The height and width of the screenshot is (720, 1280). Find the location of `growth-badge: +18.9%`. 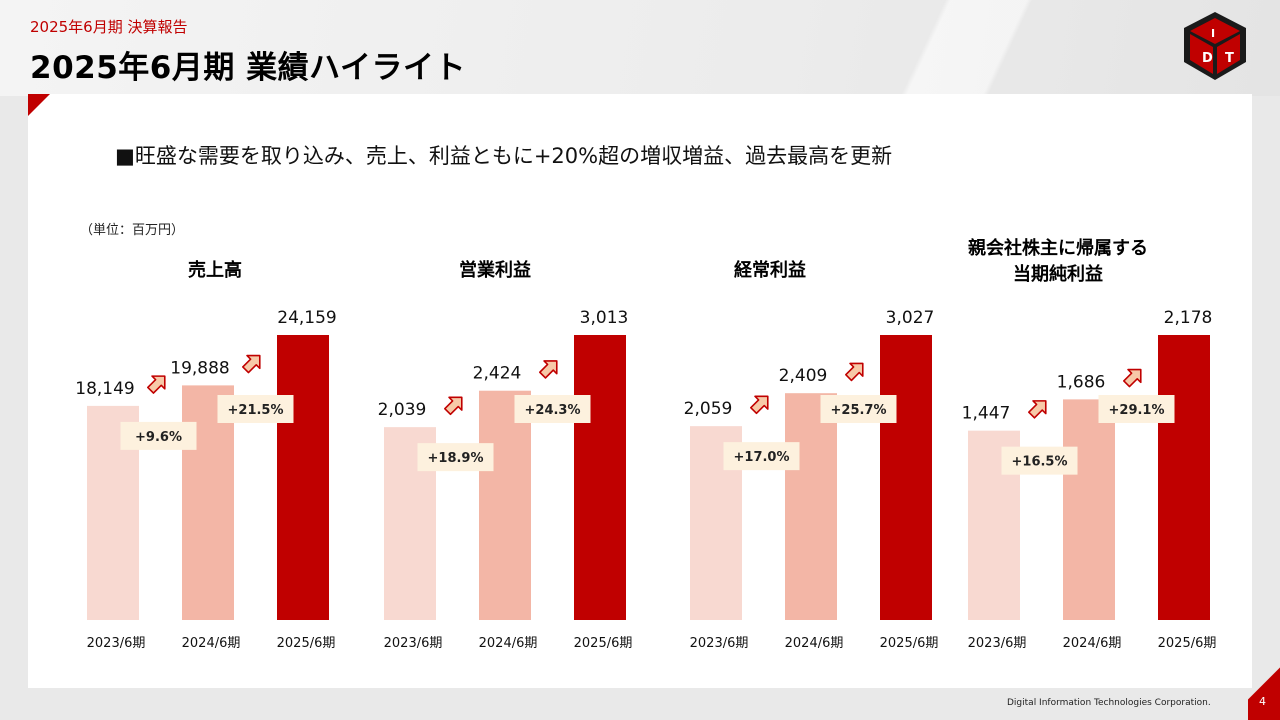

growth-badge: +18.9% is located at coordinates (455, 457).